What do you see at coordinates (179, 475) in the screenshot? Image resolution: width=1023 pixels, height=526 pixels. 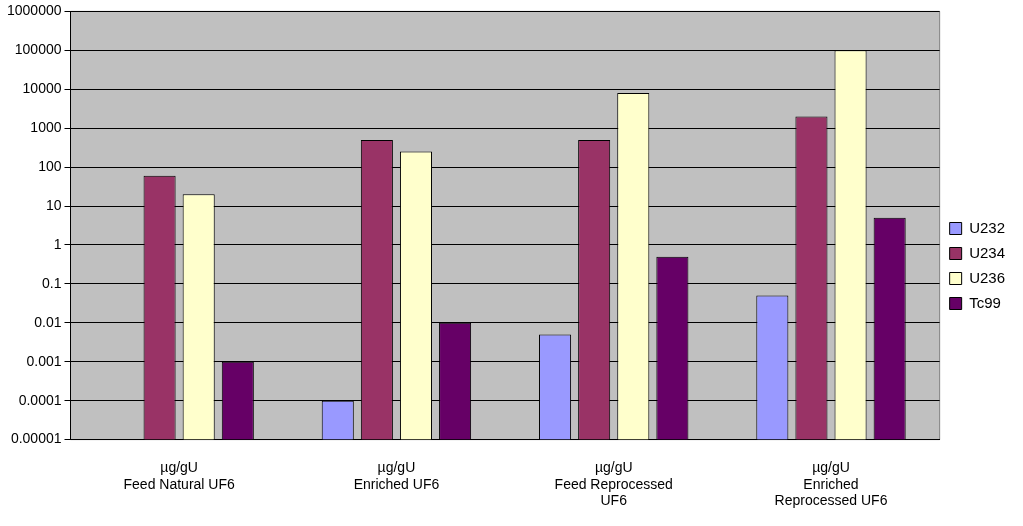 I see `x-tick-label: µg/gU Feed Natural UF6` at bounding box center [179, 475].